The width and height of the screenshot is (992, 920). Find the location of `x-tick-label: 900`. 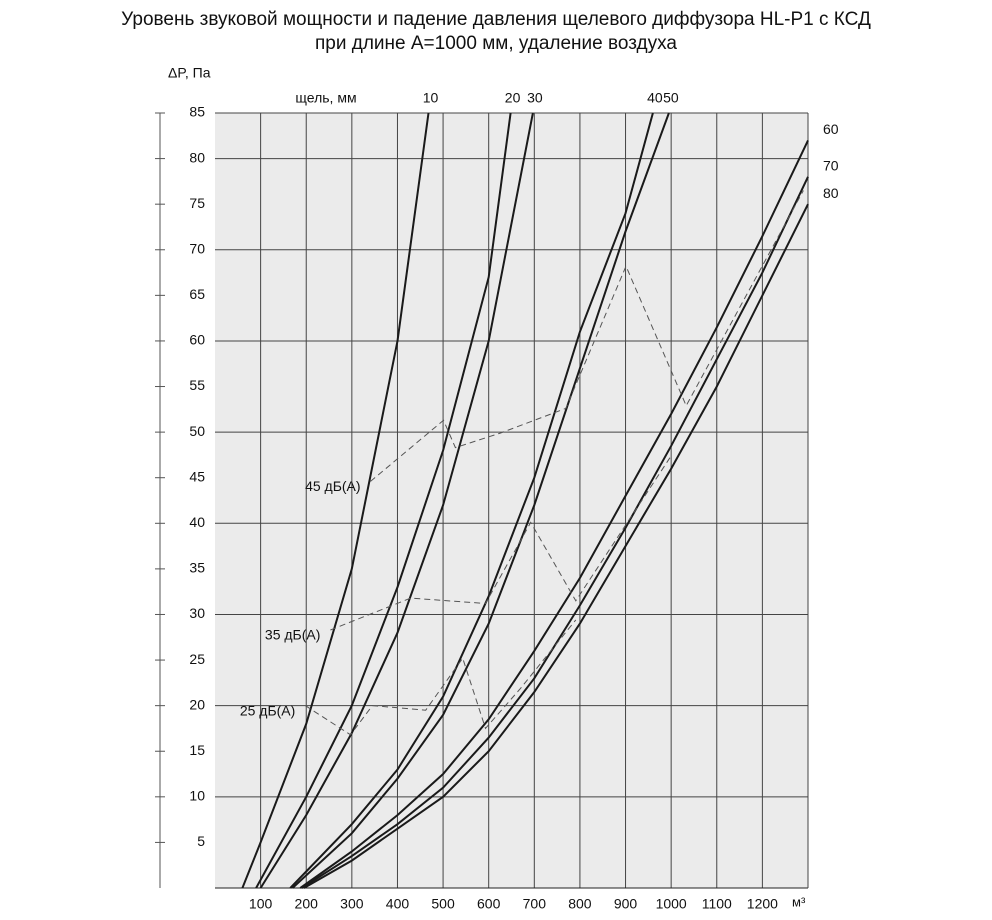

x-tick-label: 900 is located at coordinates (626, 904).